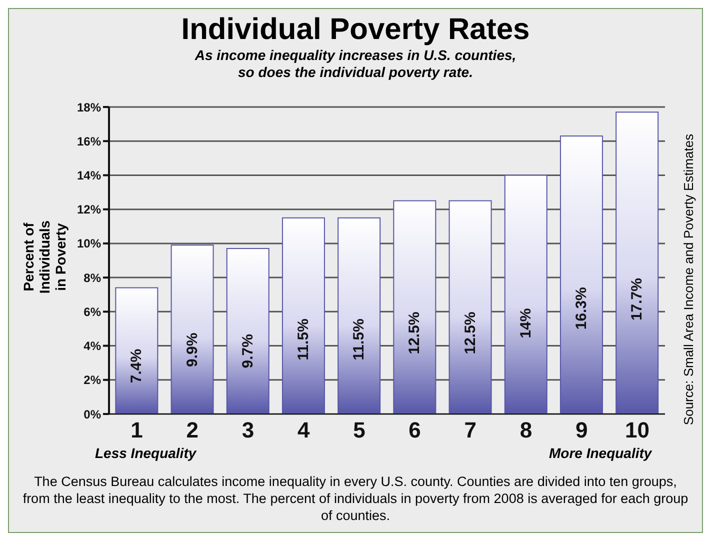  Describe the element at coordinates (89, 107) in the screenshot. I see `y-tick-label: 18%` at that location.